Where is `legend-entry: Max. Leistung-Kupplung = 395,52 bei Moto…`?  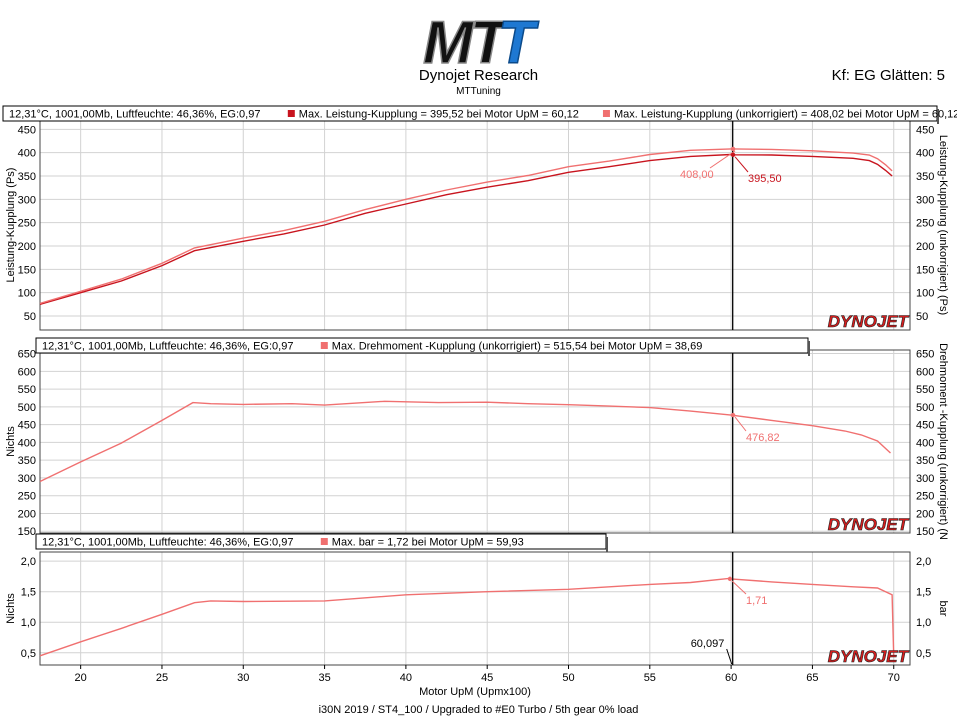 legend-entry: Max. Leistung-Kupplung = 395,52 bei Moto… is located at coordinates (439, 115).